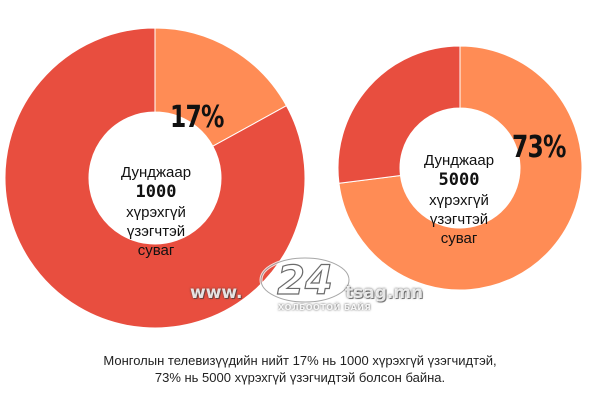 Image resolution: width=600 pixels, height=400 pixels. I want to click on watermark-www: www., so click(216, 293).